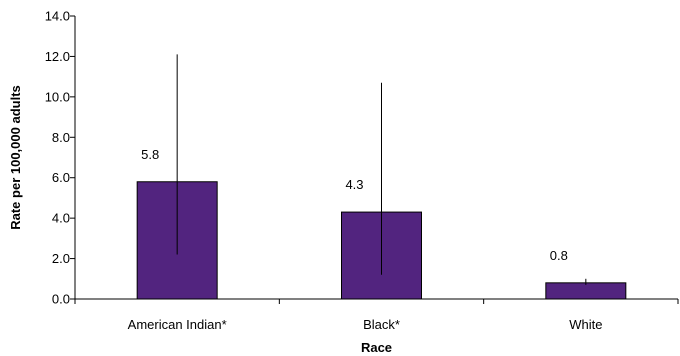 The width and height of the screenshot is (680, 356). Describe the element at coordinates (376, 347) in the screenshot. I see `x-axis-title: Race` at that location.